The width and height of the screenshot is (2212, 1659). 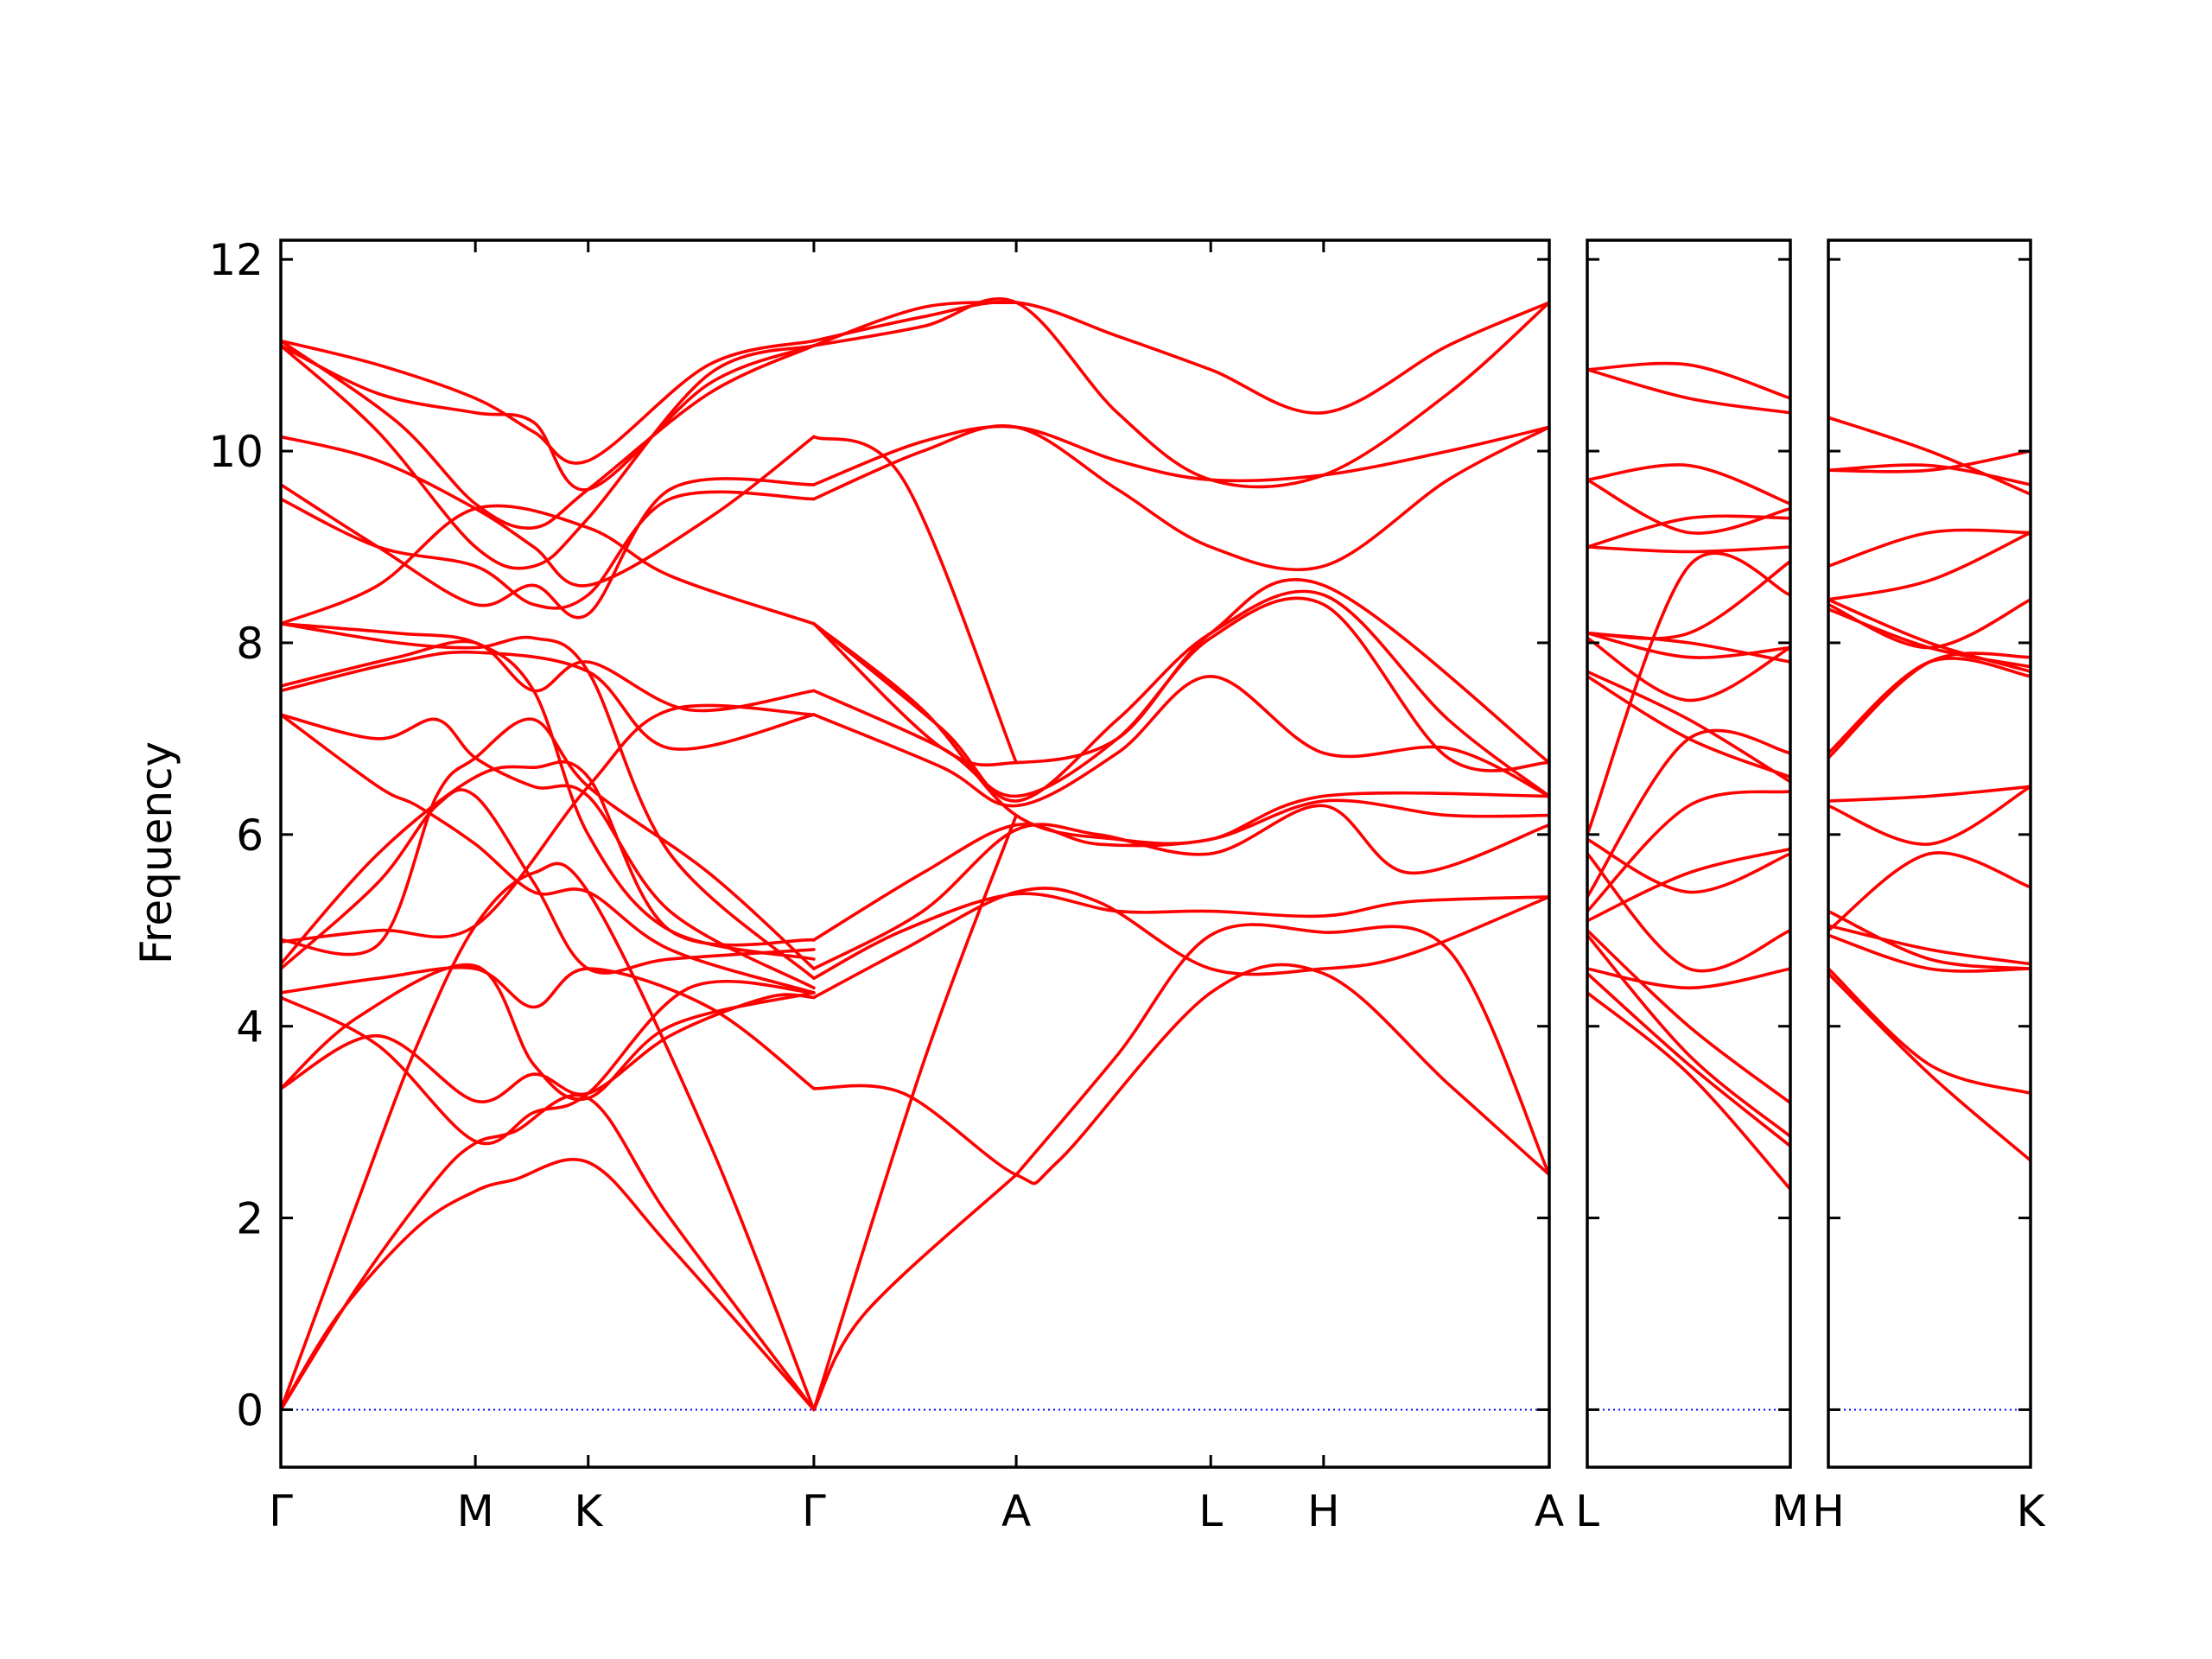 What do you see at coordinates (250, 835) in the screenshot?
I see `y-tick-label: 6` at bounding box center [250, 835].